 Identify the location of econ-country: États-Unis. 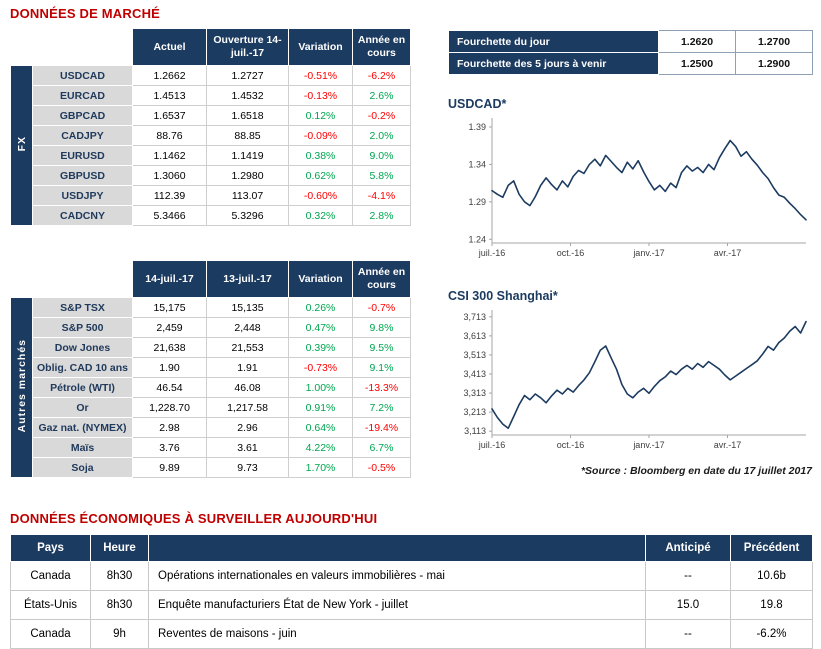
(50, 605).